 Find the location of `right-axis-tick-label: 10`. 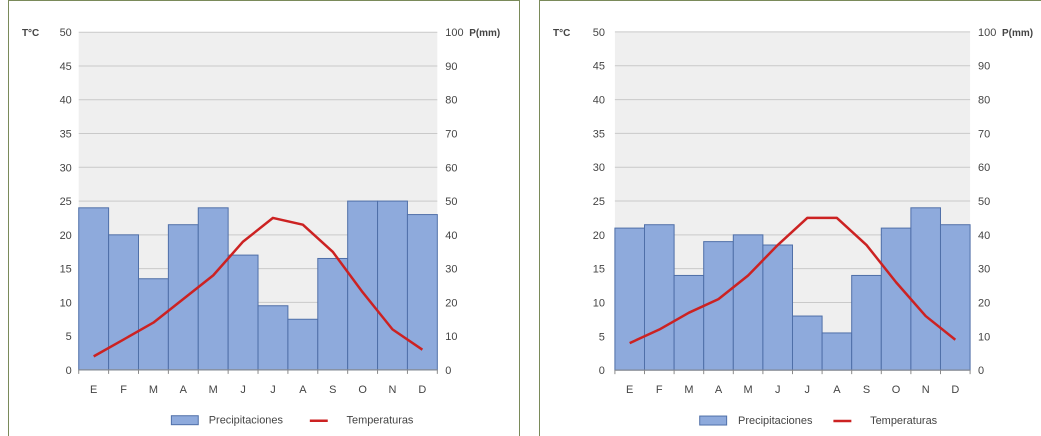

right-axis-tick-label: 10 is located at coordinates (984, 337).